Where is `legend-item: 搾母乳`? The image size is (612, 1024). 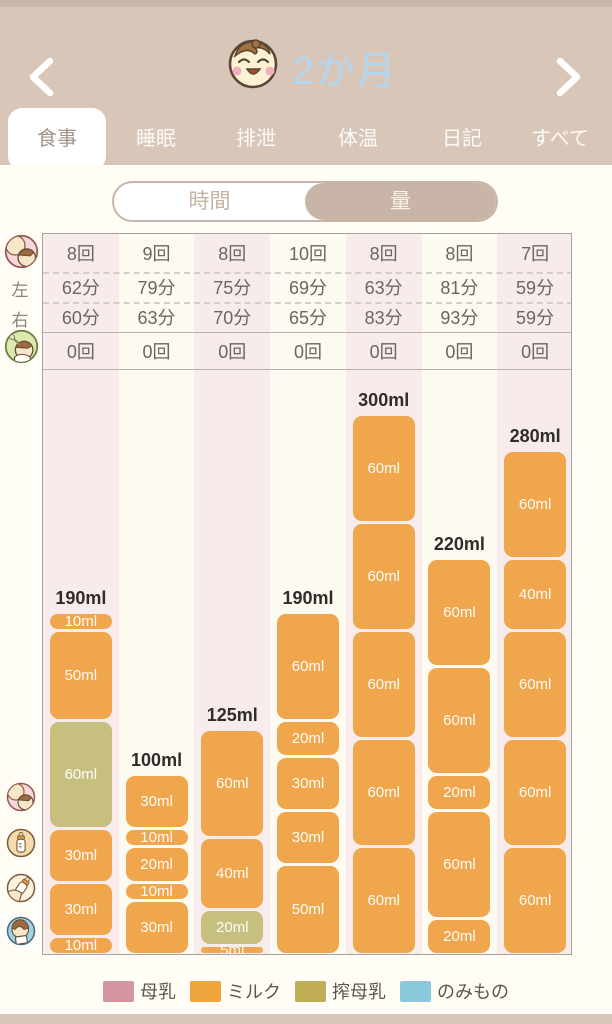
legend-item: 搾母乳 is located at coordinates (340, 991).